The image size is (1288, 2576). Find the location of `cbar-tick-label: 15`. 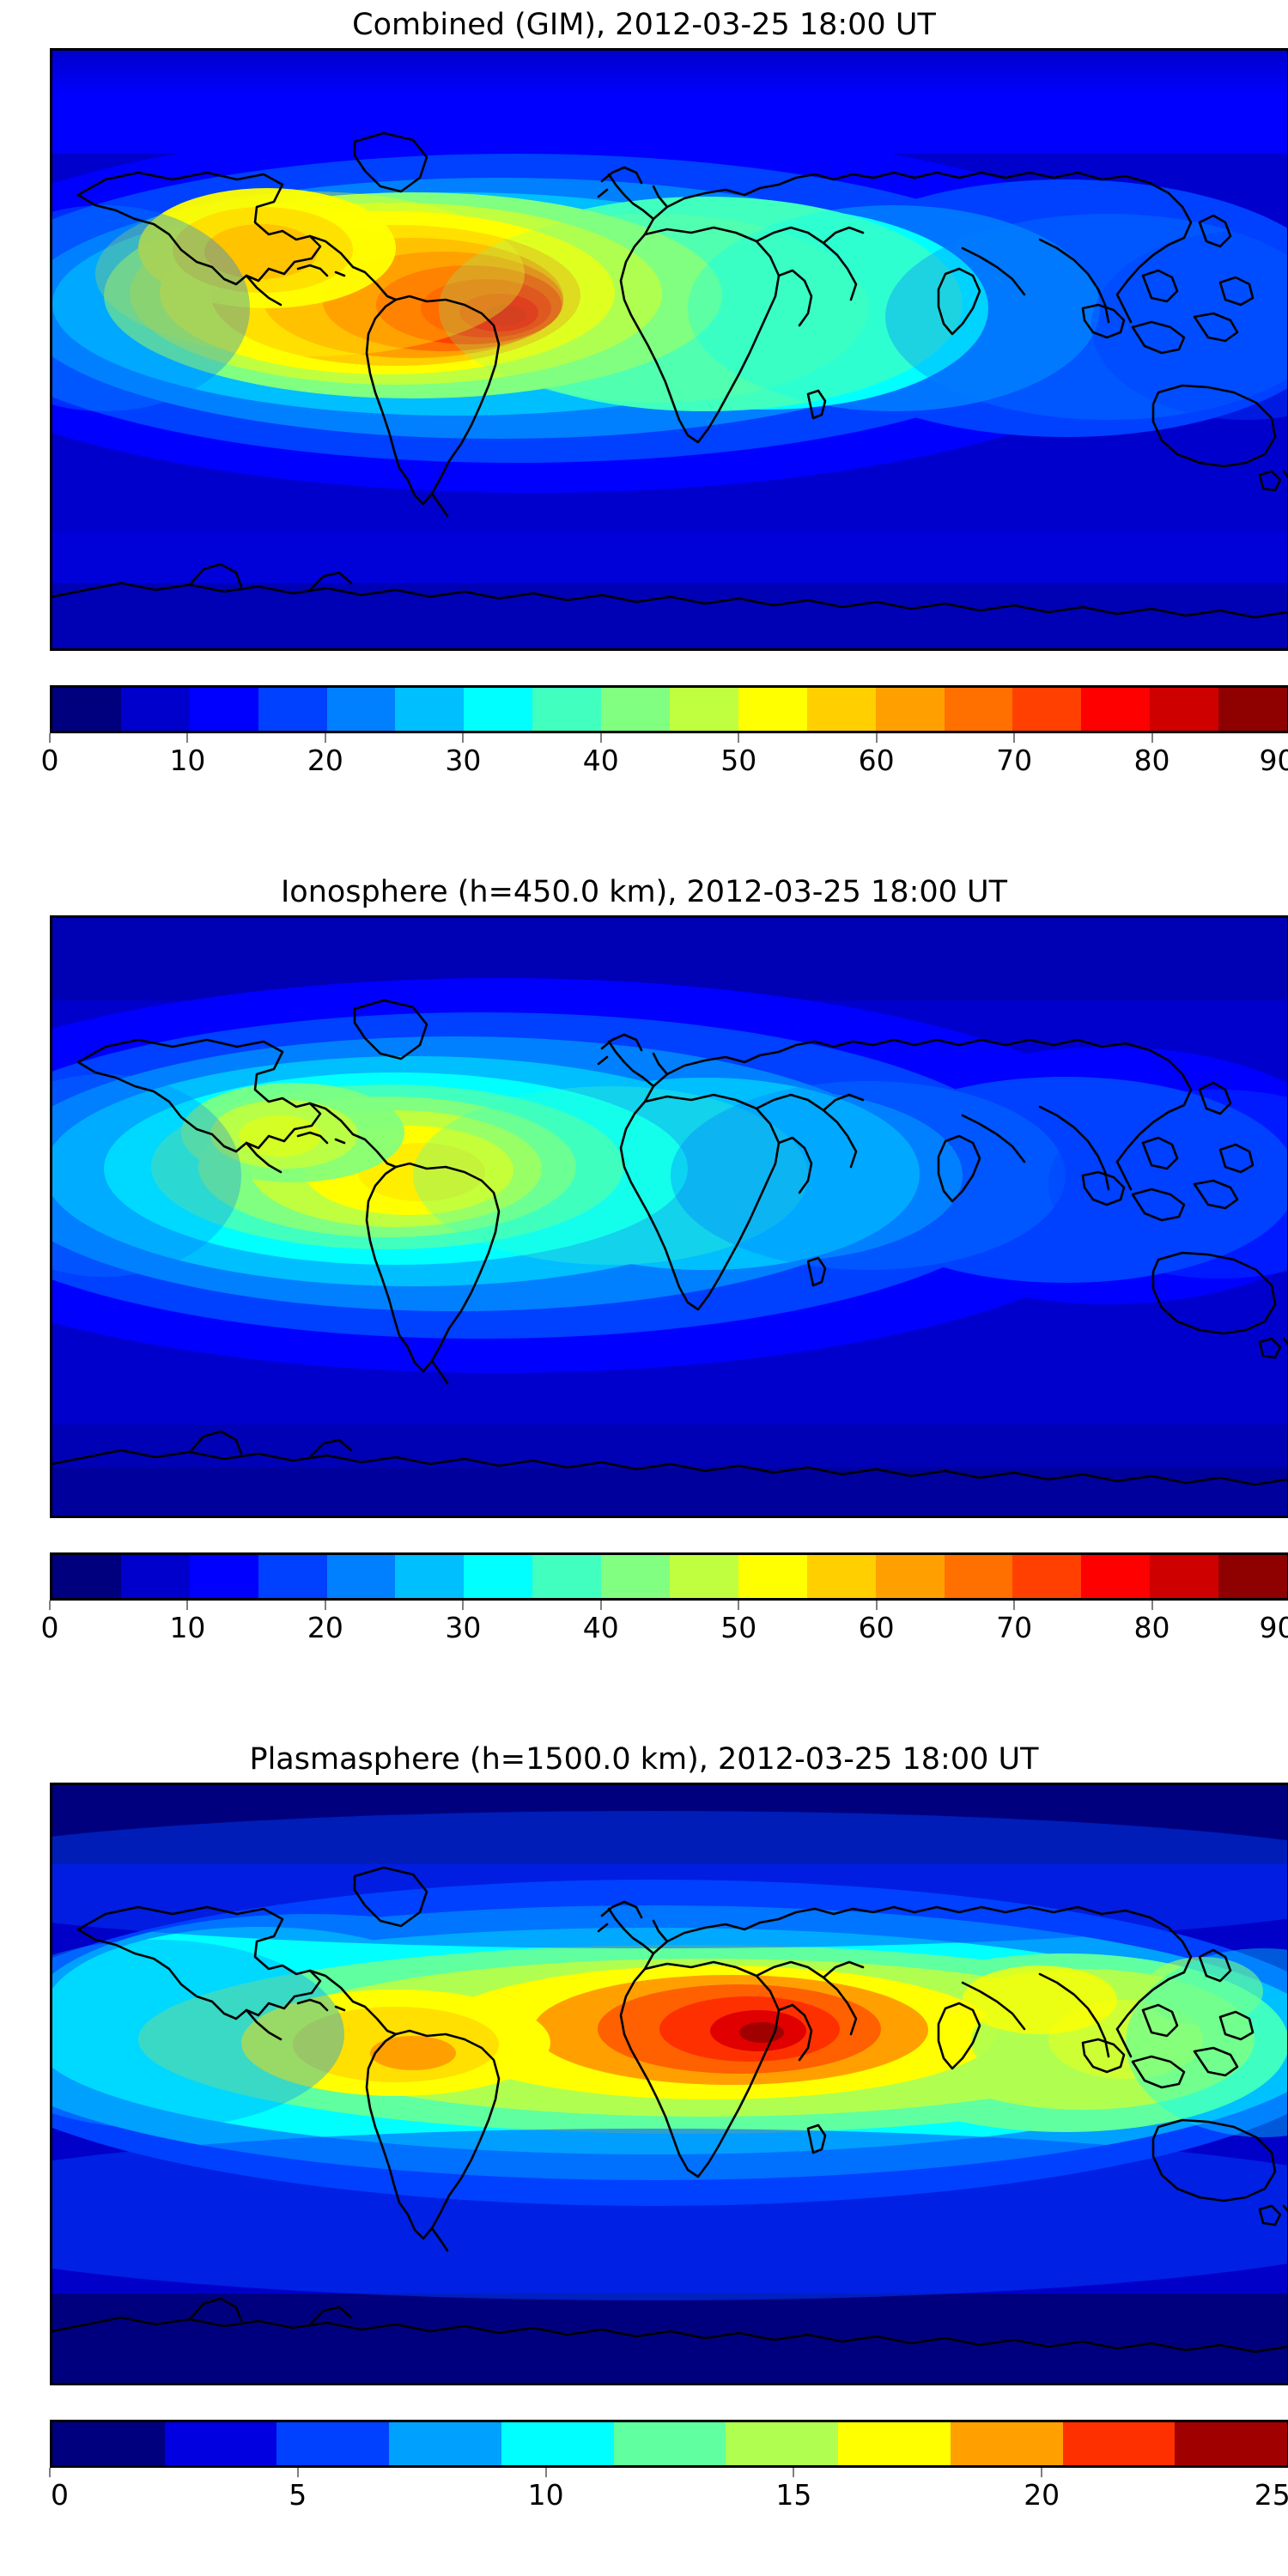

cbar-tick-label: 15 is located at coordinates (793, 2495).